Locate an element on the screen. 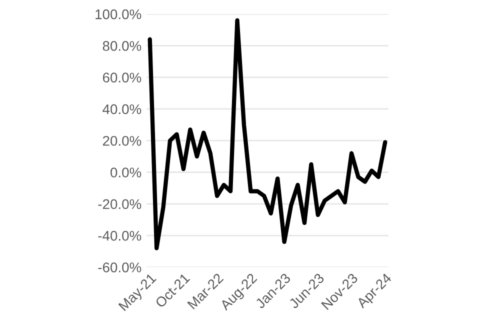 The height and width of the screenshot is (327, 500). y-tick-label: -60.0% is located at coordinates (120, 267).